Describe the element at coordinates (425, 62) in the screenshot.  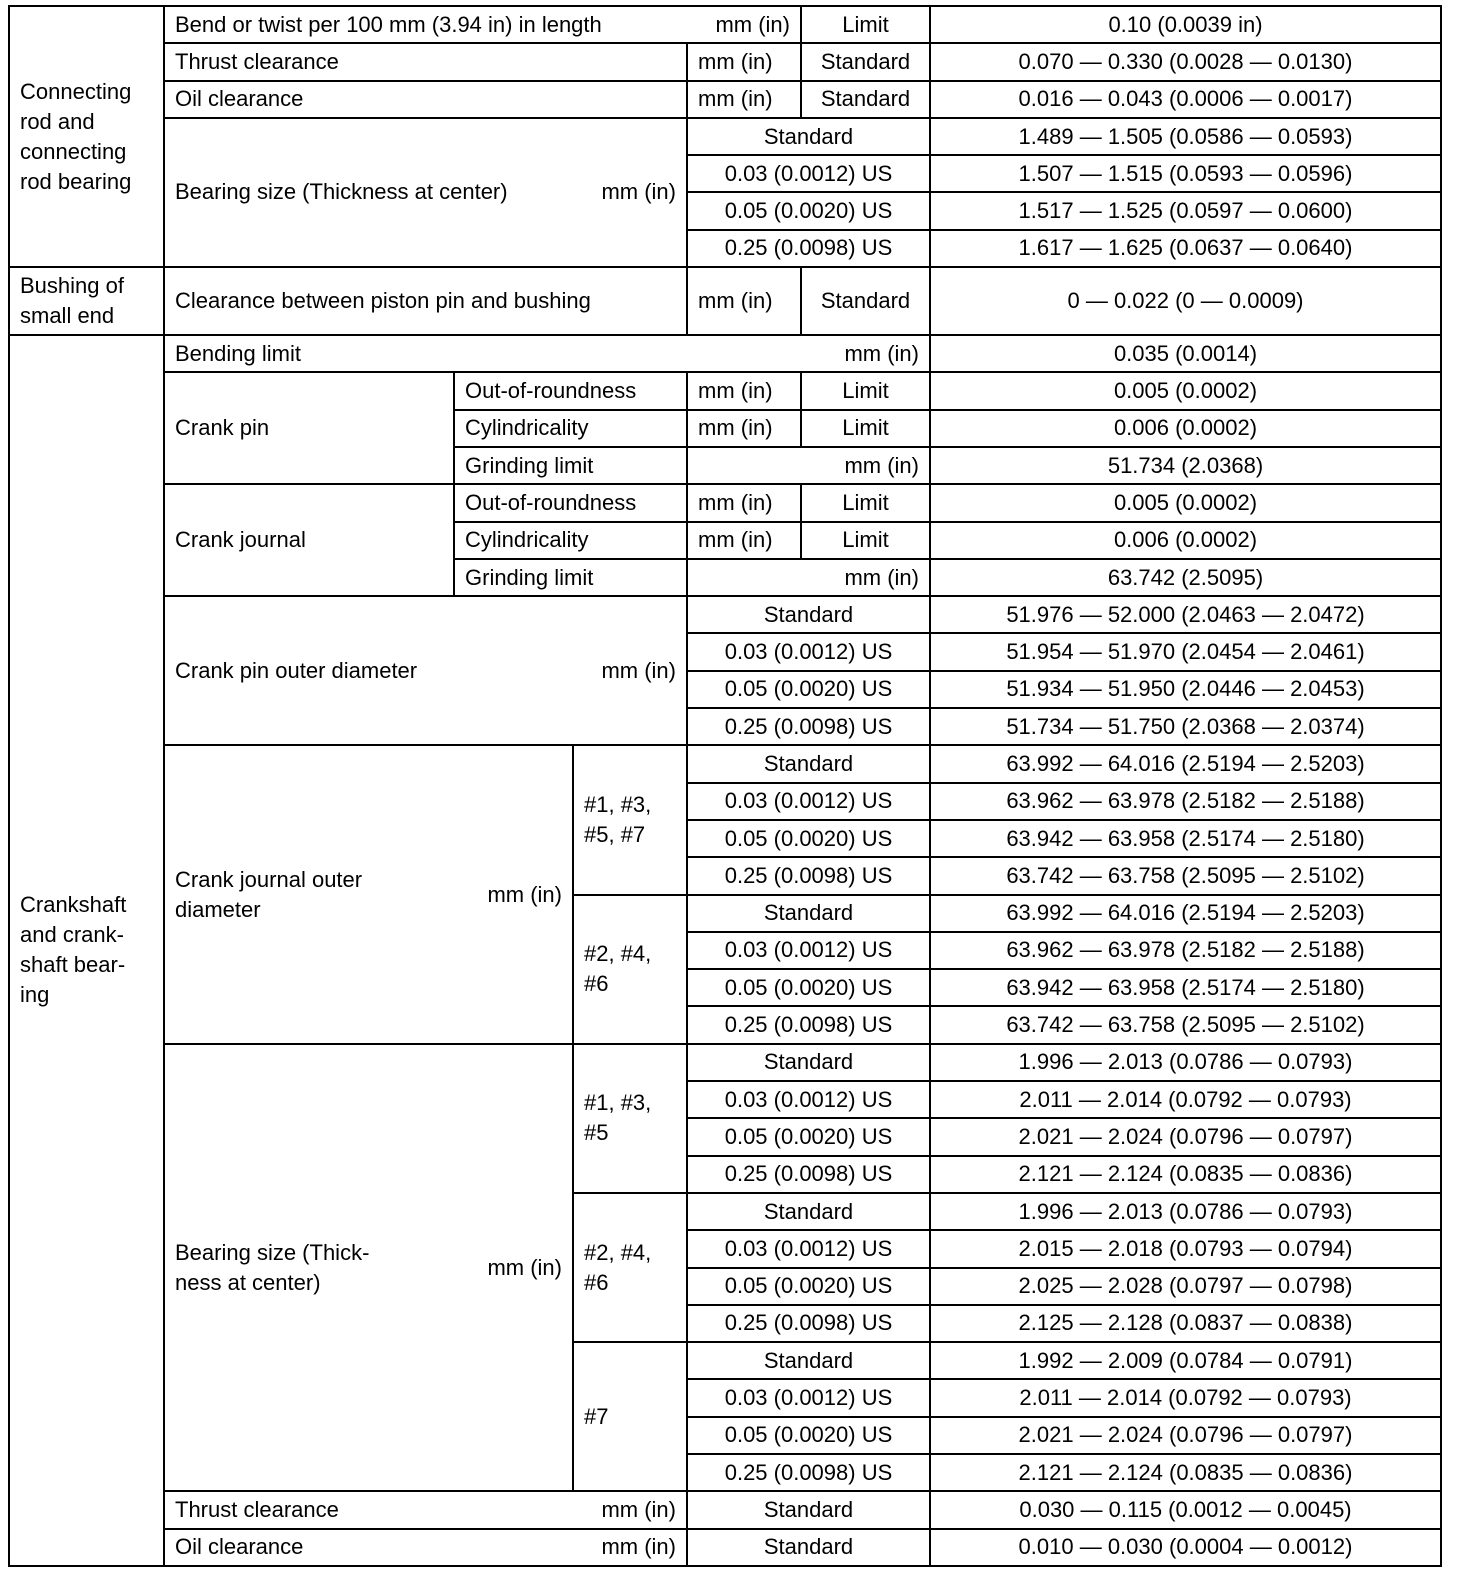
I see `item-label: Thrust clearance` at that location.